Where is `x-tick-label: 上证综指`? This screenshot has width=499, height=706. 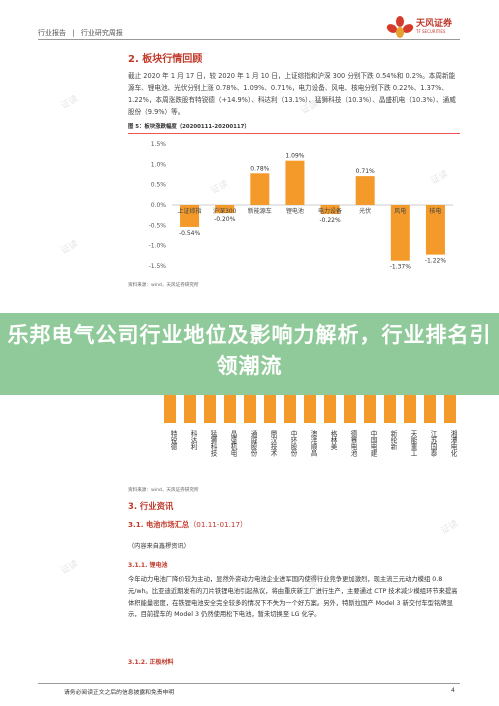
x-tick-label: 上证综指 is located at coordinates (190, 211).